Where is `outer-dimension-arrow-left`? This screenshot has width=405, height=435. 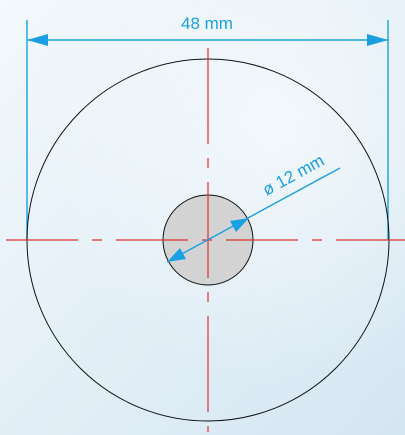 outer-dimension-arrow-left is located at coordinates (37, 40).